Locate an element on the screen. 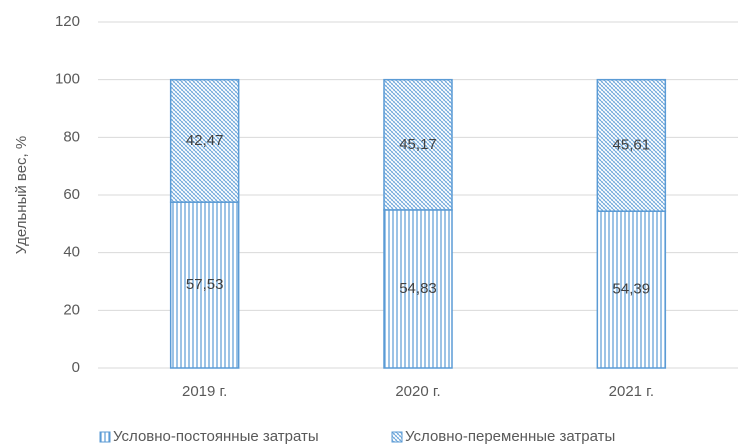 Image resolution: width=740 pixels, height=446 pixels. value-label: 45,61 is located at coordinates (632, 144).